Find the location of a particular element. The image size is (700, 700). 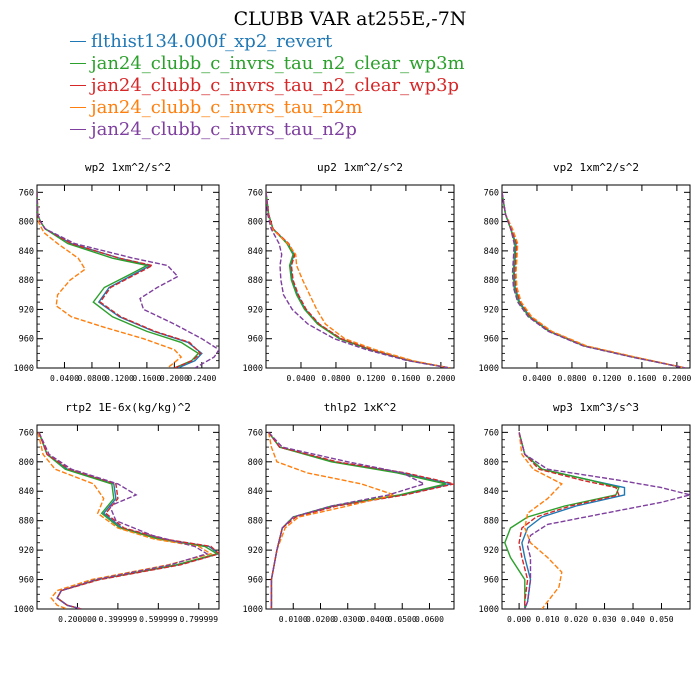

chart-title: wp2 1xm^2/s^2 is located at coordinates (128, 167).